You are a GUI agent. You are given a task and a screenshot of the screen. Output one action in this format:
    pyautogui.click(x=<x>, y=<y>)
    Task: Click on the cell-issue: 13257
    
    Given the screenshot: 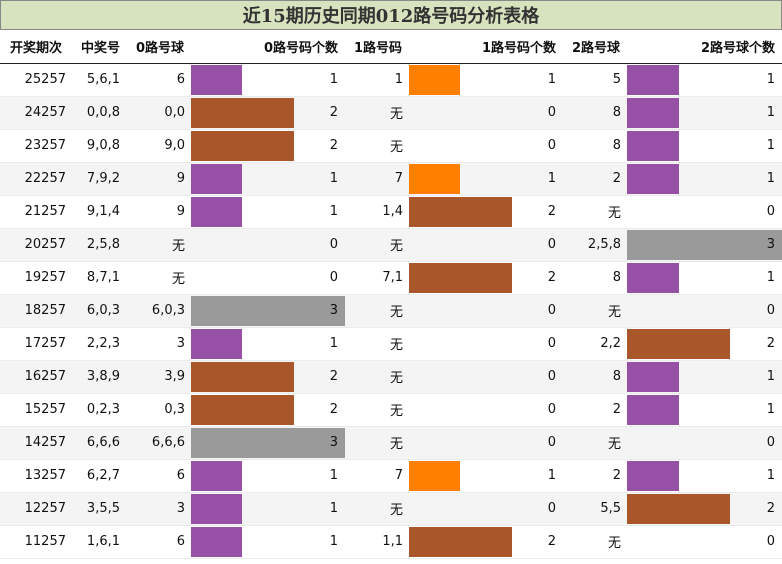 What is the action you would take?
    pyautogui.click(x=36, y=476)
    